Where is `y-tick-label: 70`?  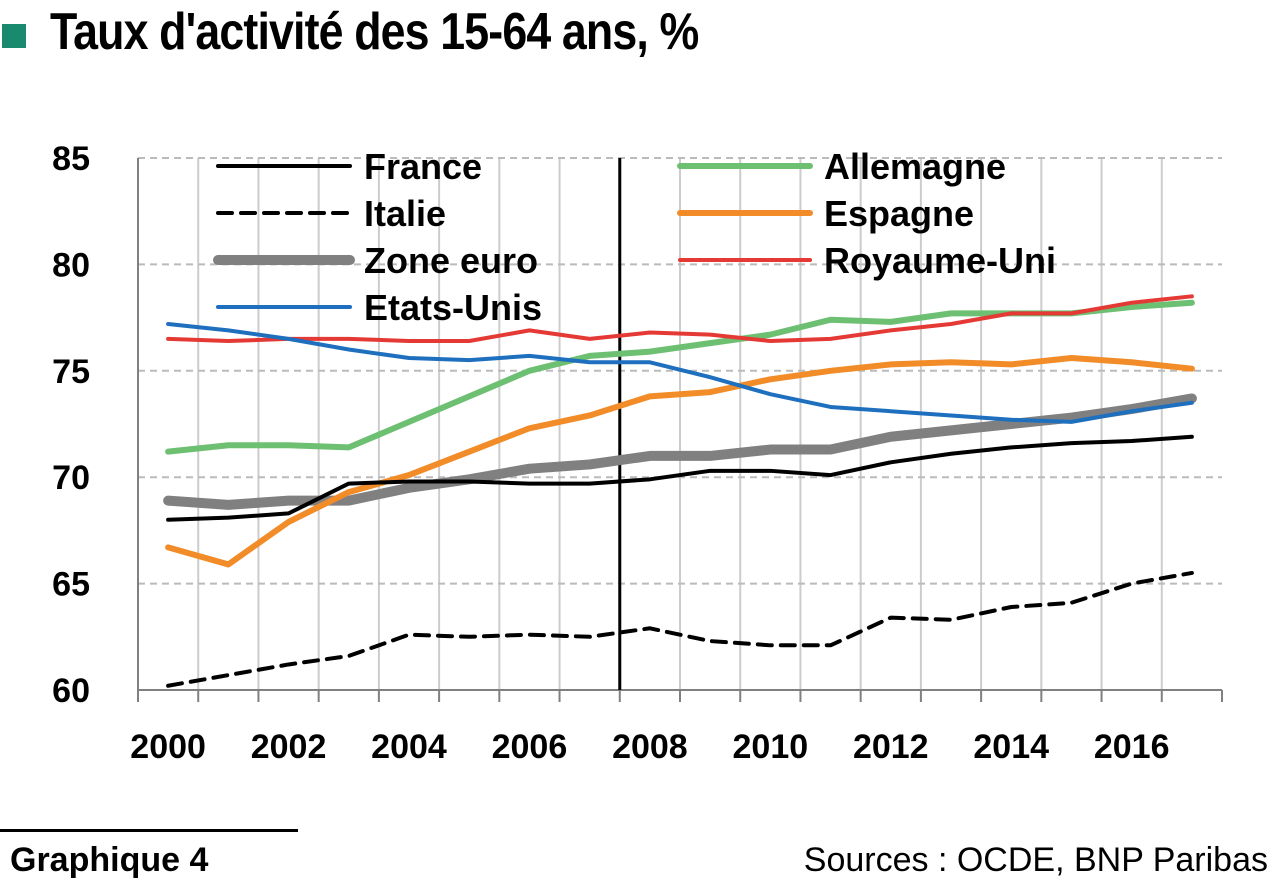
y-tick-label: 70 is located at coordinates (71, 478).